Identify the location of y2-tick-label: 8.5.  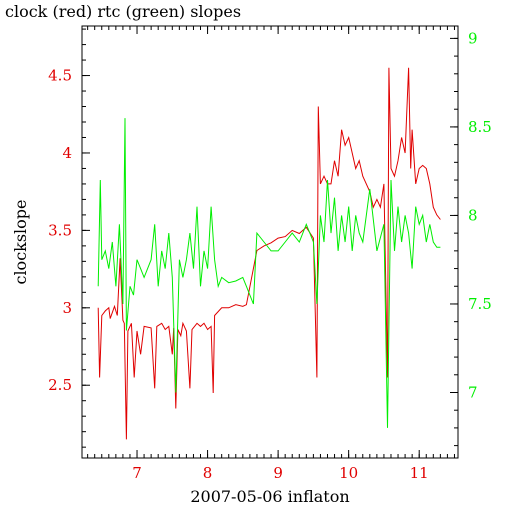
(480, 127).